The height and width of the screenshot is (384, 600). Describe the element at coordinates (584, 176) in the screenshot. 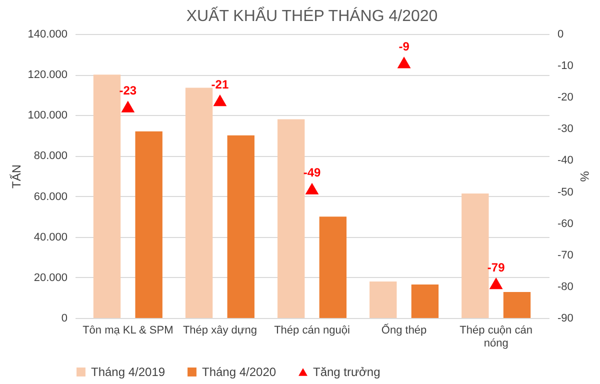

I see `y2-axis-title: %` at that location.